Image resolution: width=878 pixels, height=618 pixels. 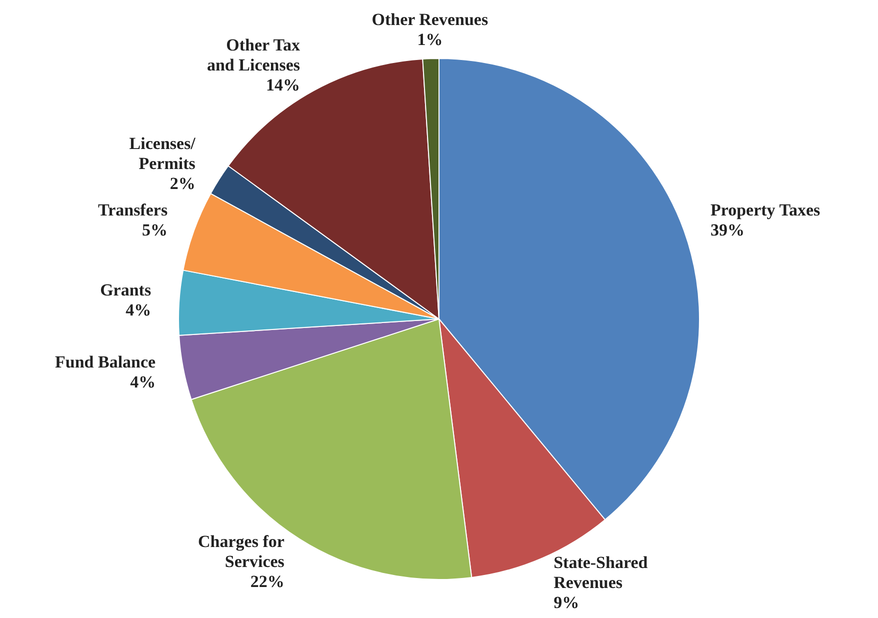 What do you see at coordinates (430, 40) in the screenshot?
I see `data-label: 1%` at bounding box center [430, 40].